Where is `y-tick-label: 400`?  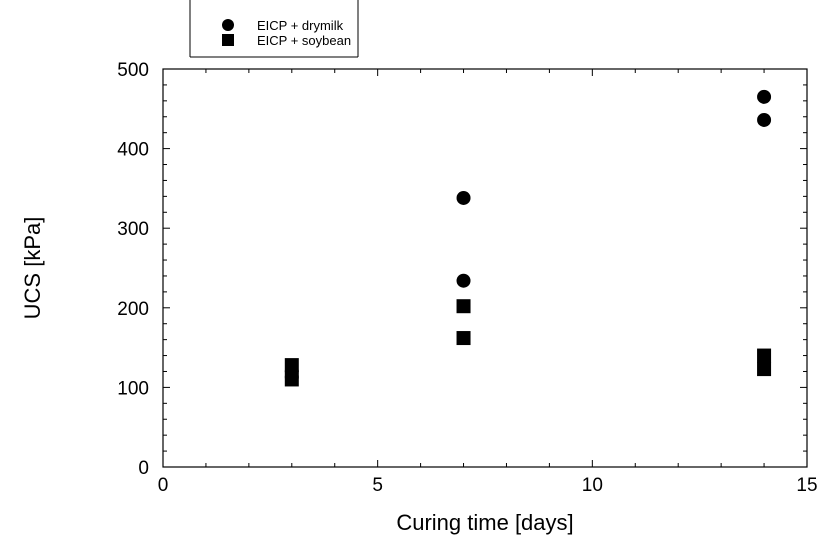
y-tick-label: 400 is located at coordinates (133, 150).